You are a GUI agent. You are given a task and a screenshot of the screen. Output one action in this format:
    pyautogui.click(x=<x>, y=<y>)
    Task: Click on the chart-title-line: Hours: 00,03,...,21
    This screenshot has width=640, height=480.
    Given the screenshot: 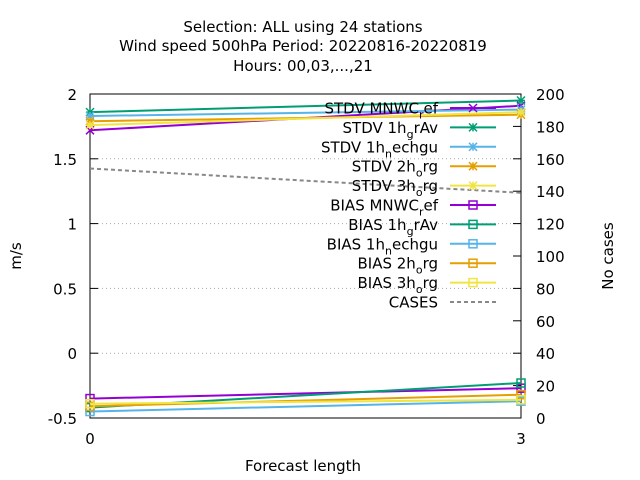 What is the action you would take?
    pyautogui.click(x=303, y=66)
    